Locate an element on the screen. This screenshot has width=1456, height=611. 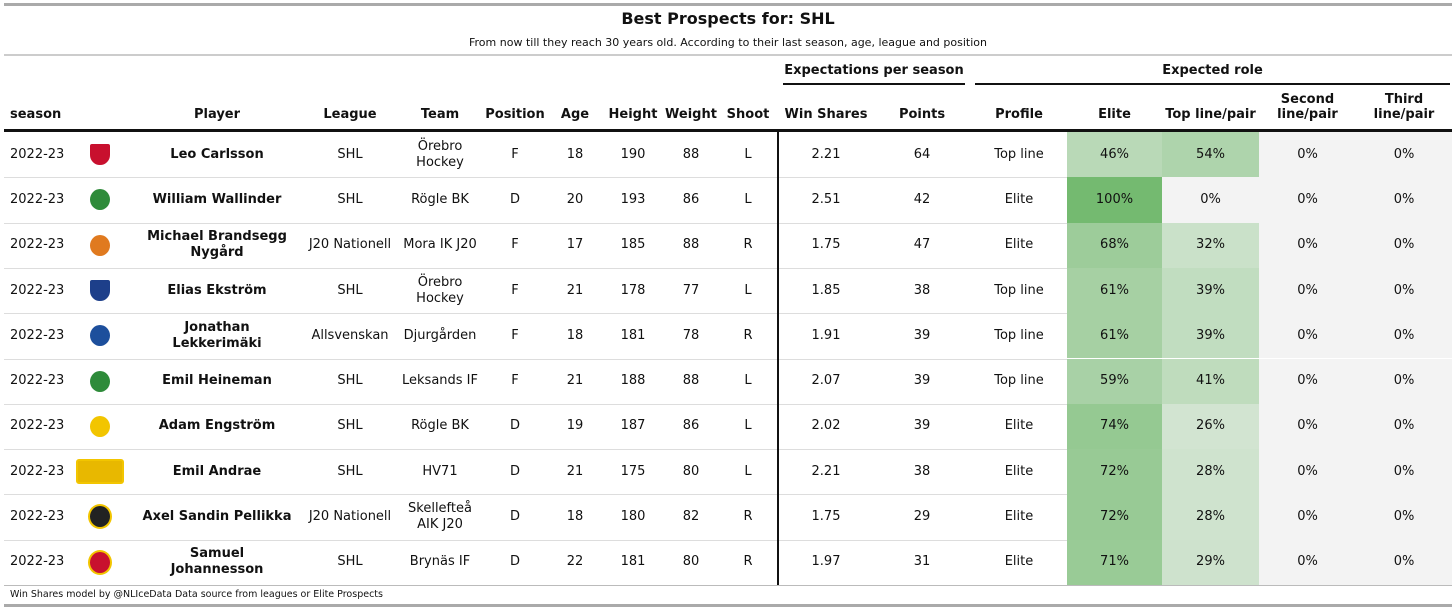
table-cell: 77 is located at coordinates (691, 290).